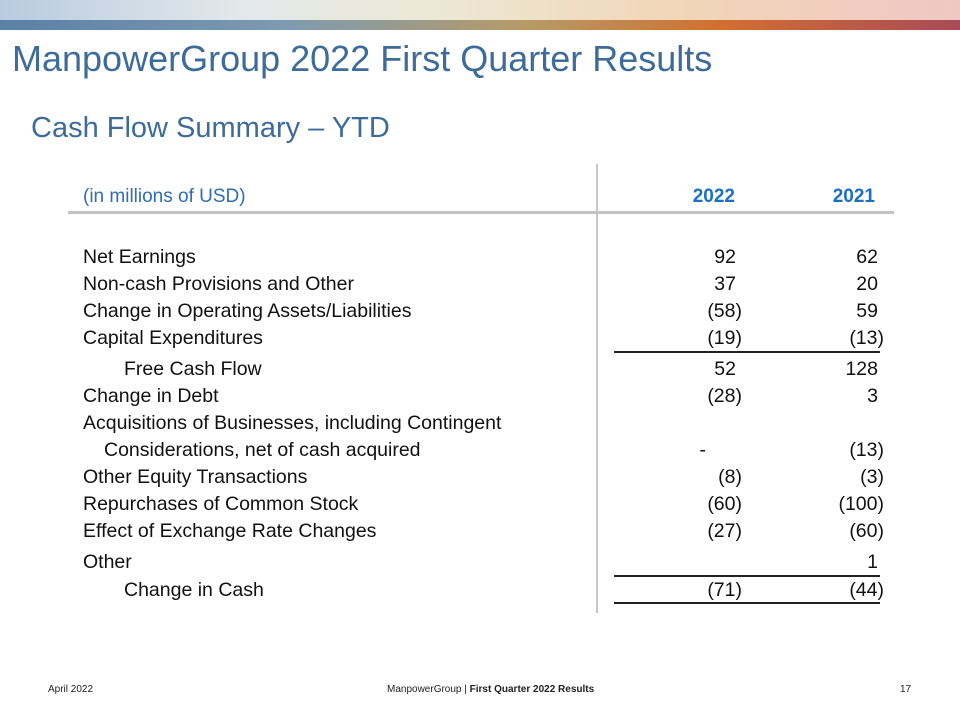  What do you see at coordinates (867, 311) in the screenshot?
I see `value-2021: 59` at bounding box center [867, 311].